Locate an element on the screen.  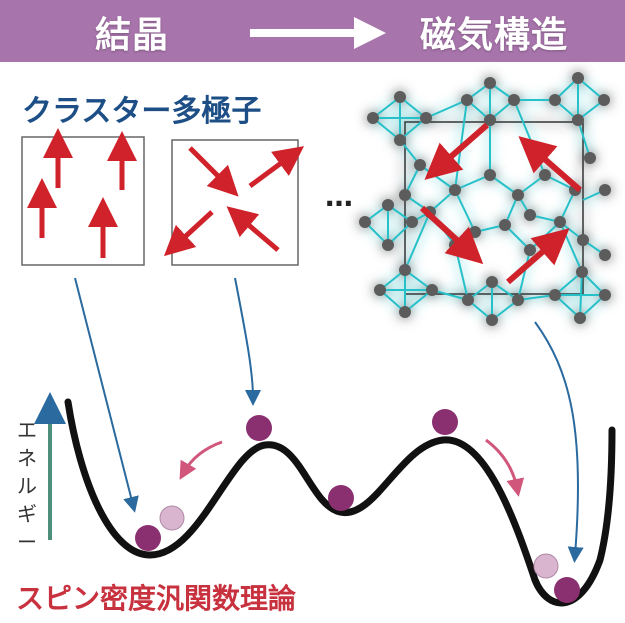
blue-arrow-lattice is located at coordinates (556, 438).